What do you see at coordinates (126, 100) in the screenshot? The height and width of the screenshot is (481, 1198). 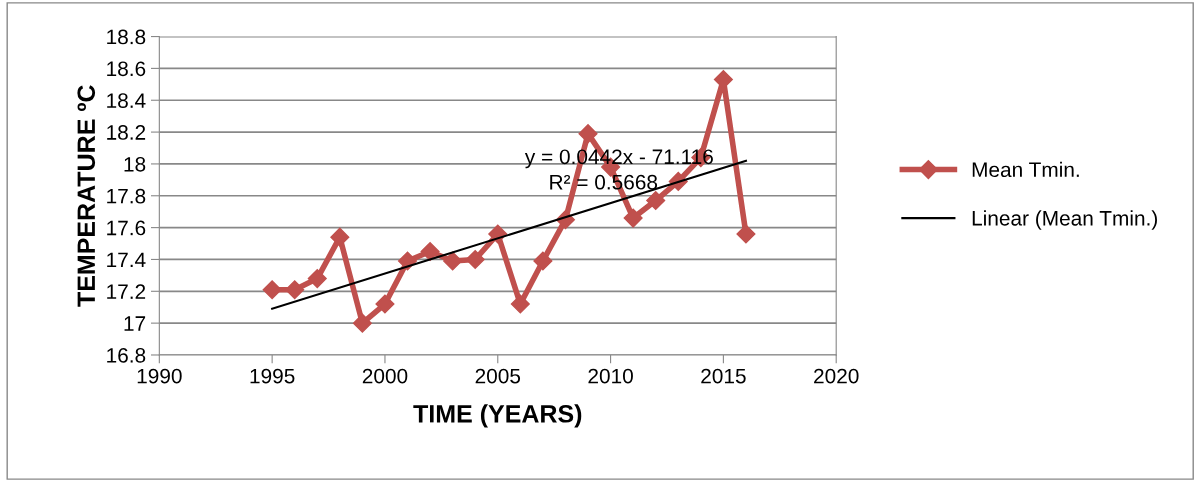 I see `y-tick-label: 18.4` at bounding box center [126, 100].